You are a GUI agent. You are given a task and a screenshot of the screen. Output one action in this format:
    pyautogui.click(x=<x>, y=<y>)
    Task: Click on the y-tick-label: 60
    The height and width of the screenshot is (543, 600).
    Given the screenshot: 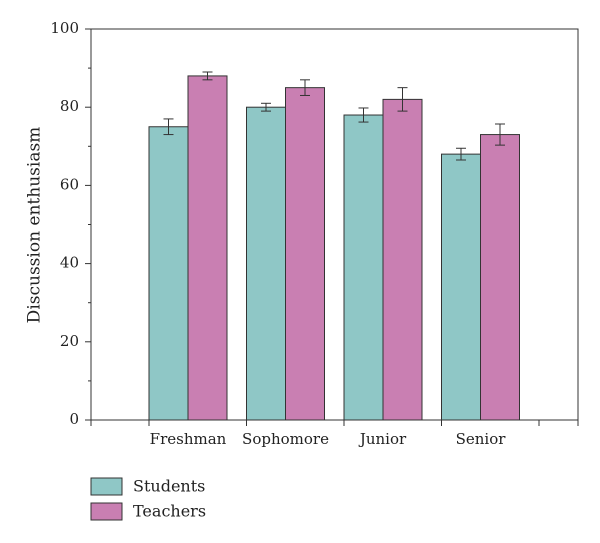 What is the action you would take?
    pyautogui.click(x=69, y=184)
    